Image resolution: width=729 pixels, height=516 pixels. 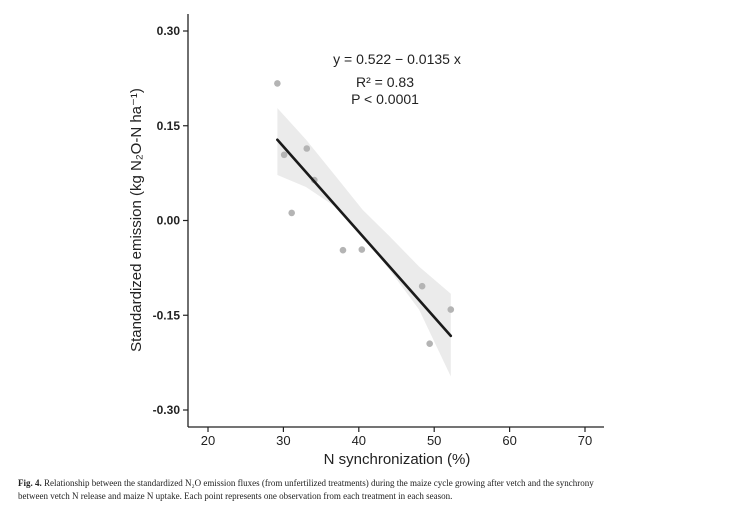 I want to click on x-axis-title: N synchronization (%), so click(x=397, y=459).